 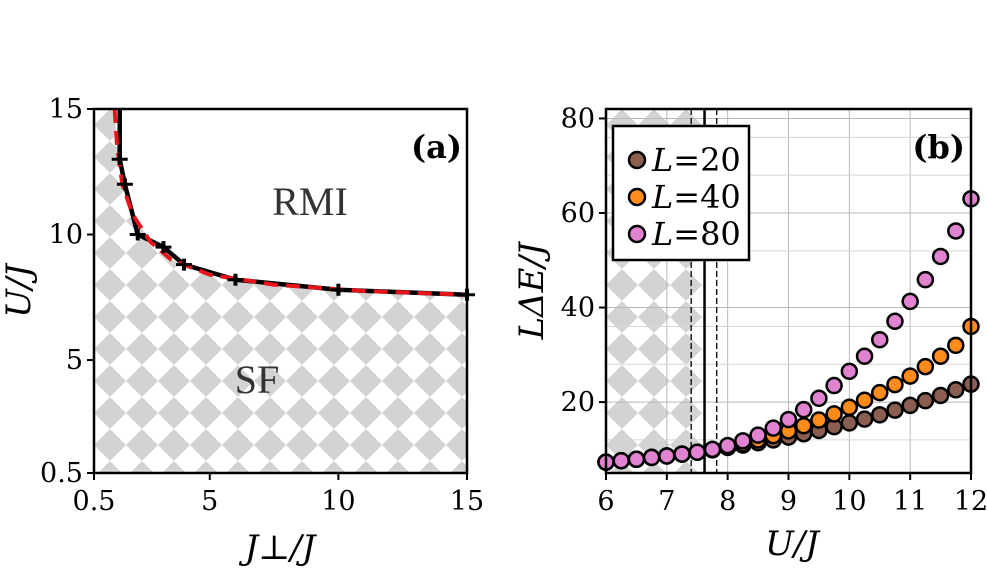 I want to click on panel-a-label: (a), so click(x=436, y=147).